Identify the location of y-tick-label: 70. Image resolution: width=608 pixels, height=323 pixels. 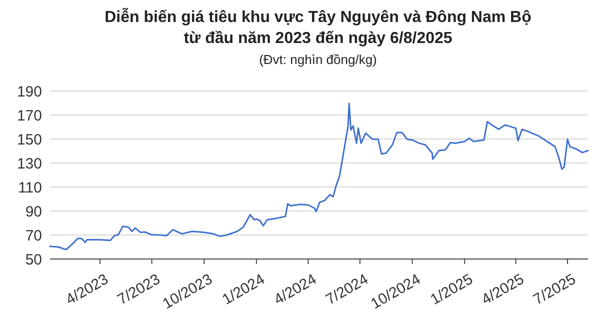
(33, 235).